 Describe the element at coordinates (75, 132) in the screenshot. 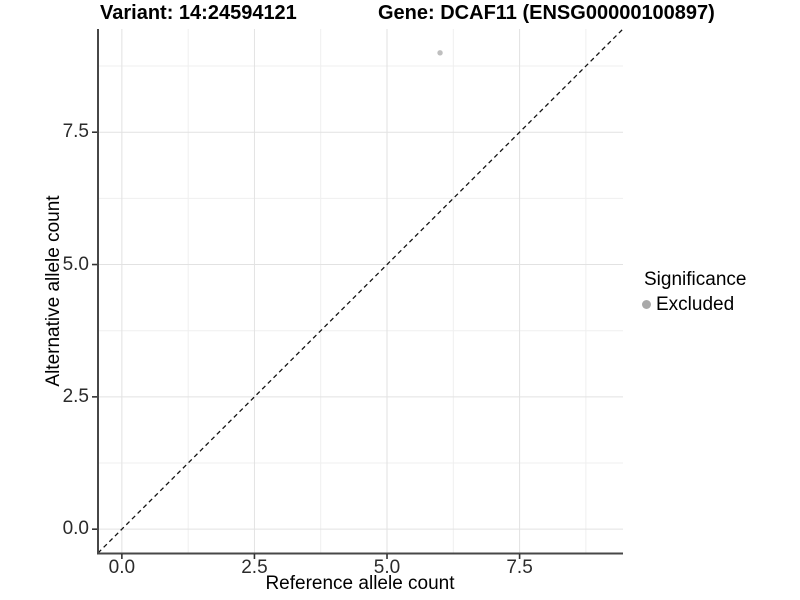

I see `y-tick-label: 7.5` at that location.